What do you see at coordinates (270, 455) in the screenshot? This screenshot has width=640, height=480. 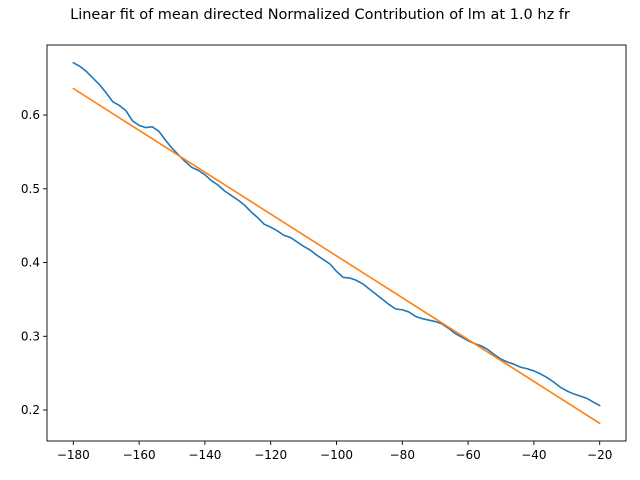 I see `x-tick-label: −120` at bounding box center [270, 455].